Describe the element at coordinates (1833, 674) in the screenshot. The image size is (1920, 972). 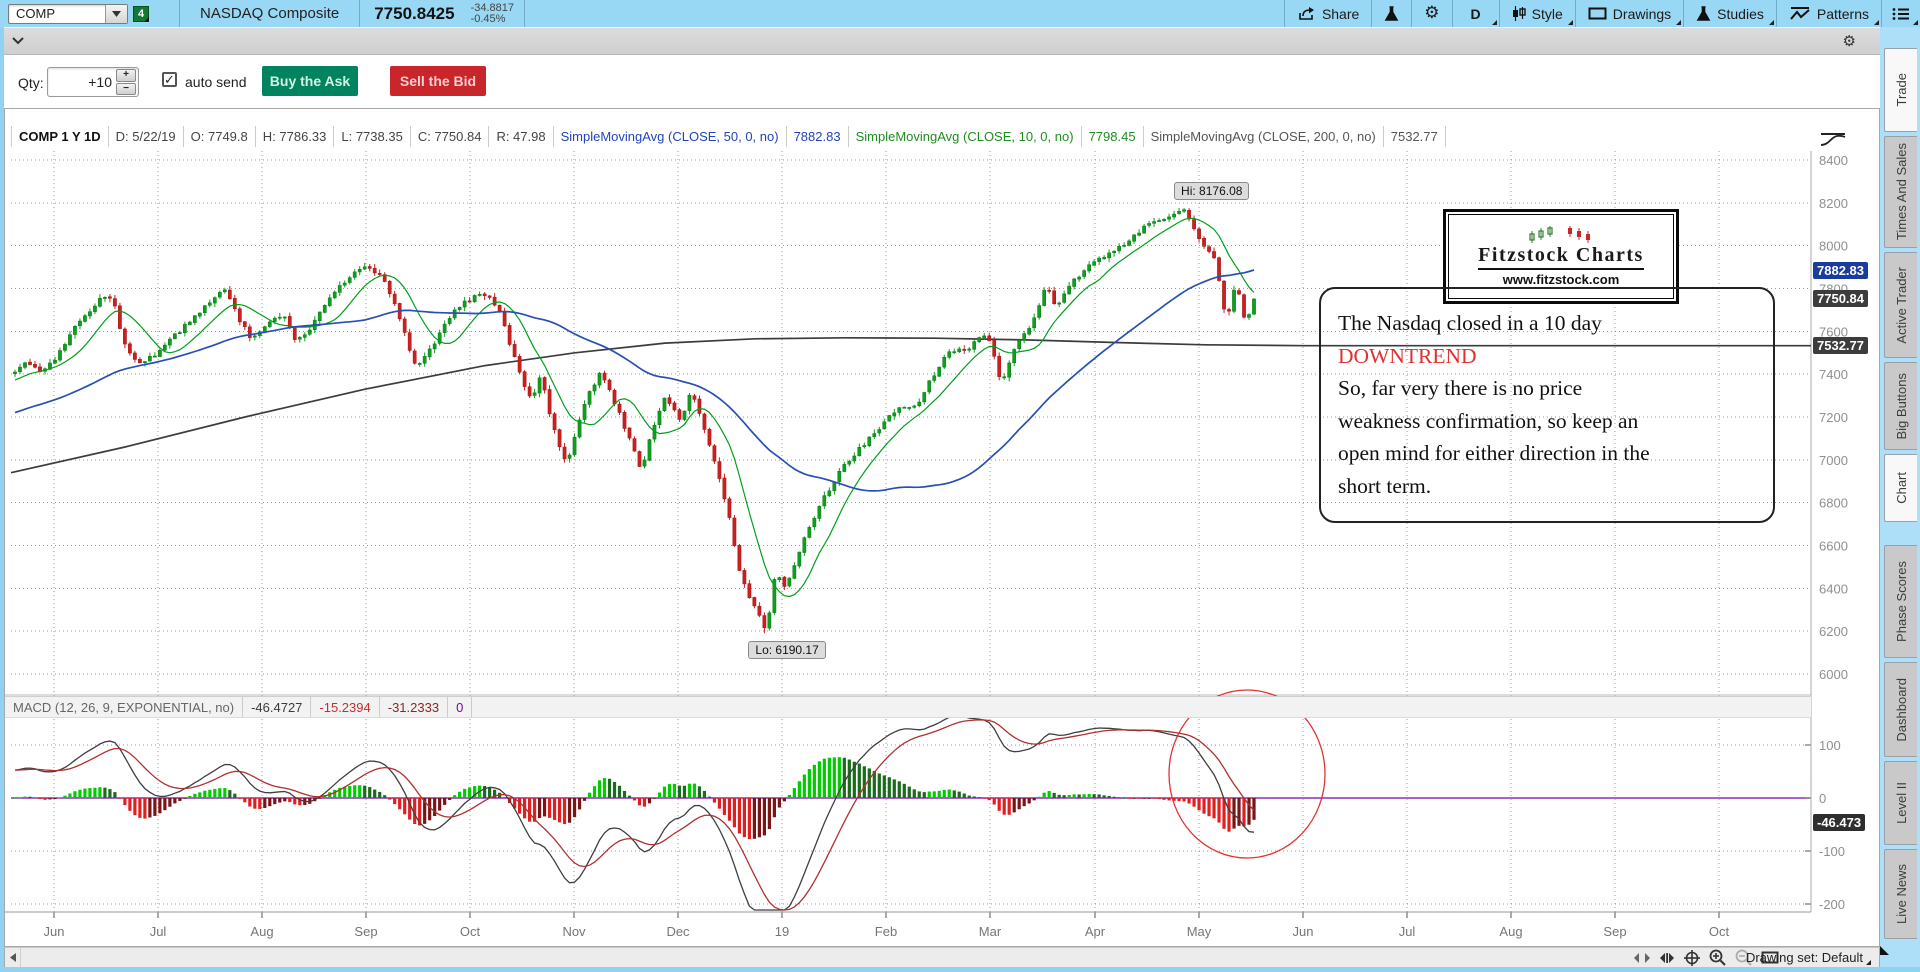
I see `svg-text: 6000` at that location.